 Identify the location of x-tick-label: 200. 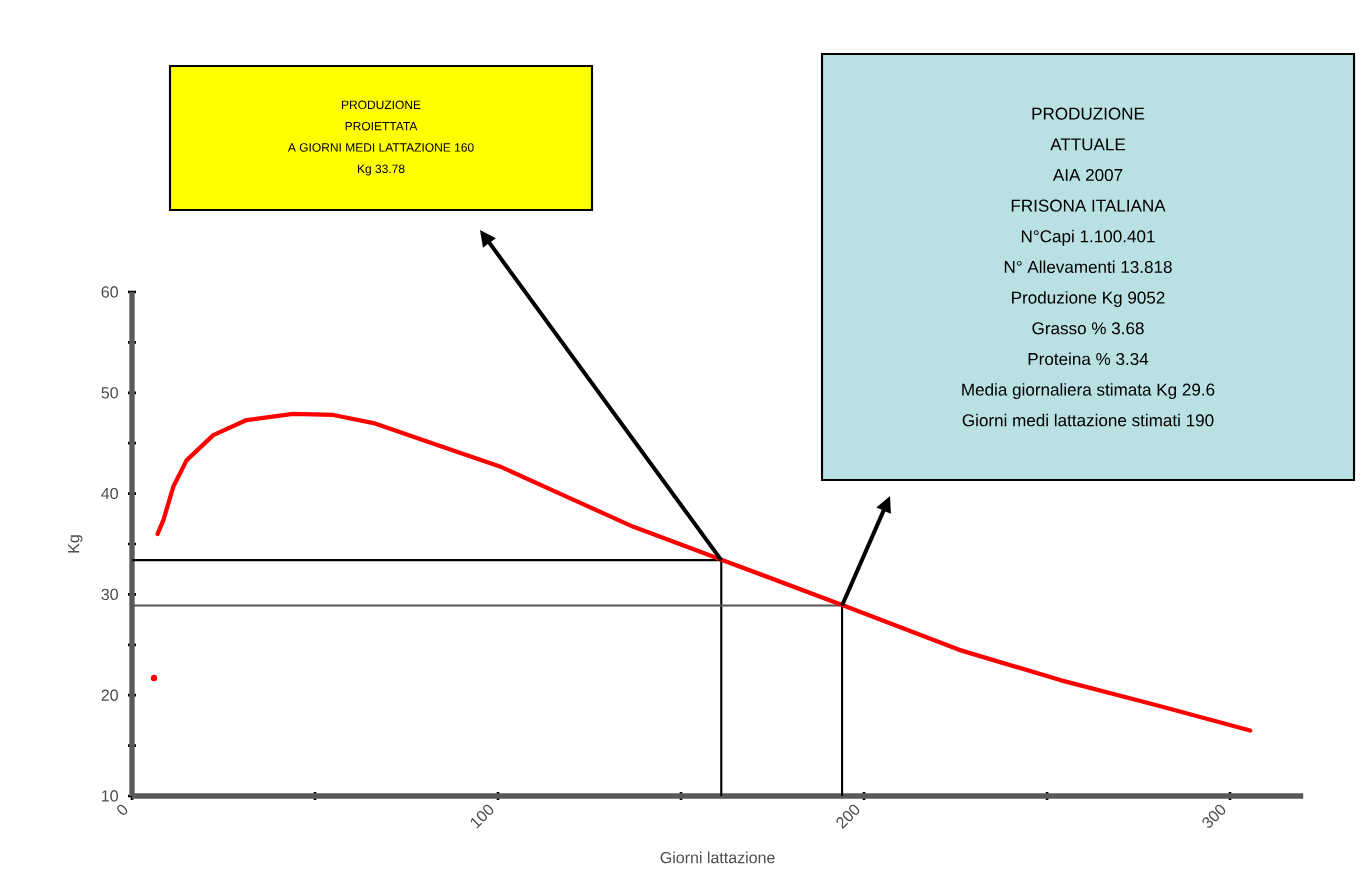
(848, 816).